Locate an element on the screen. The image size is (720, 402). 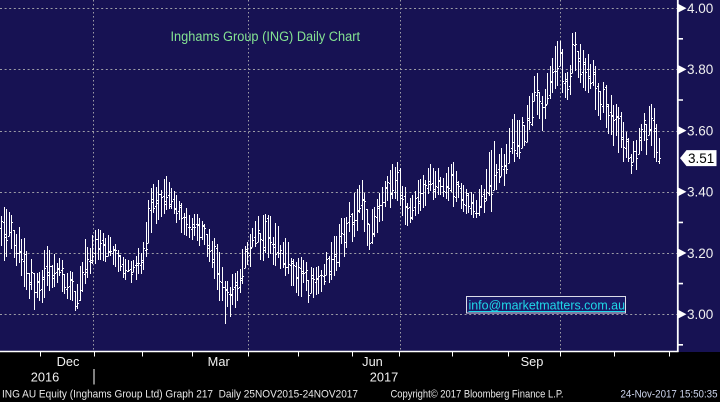
svg-text: 3.60 is located at coordinates (700, 130).